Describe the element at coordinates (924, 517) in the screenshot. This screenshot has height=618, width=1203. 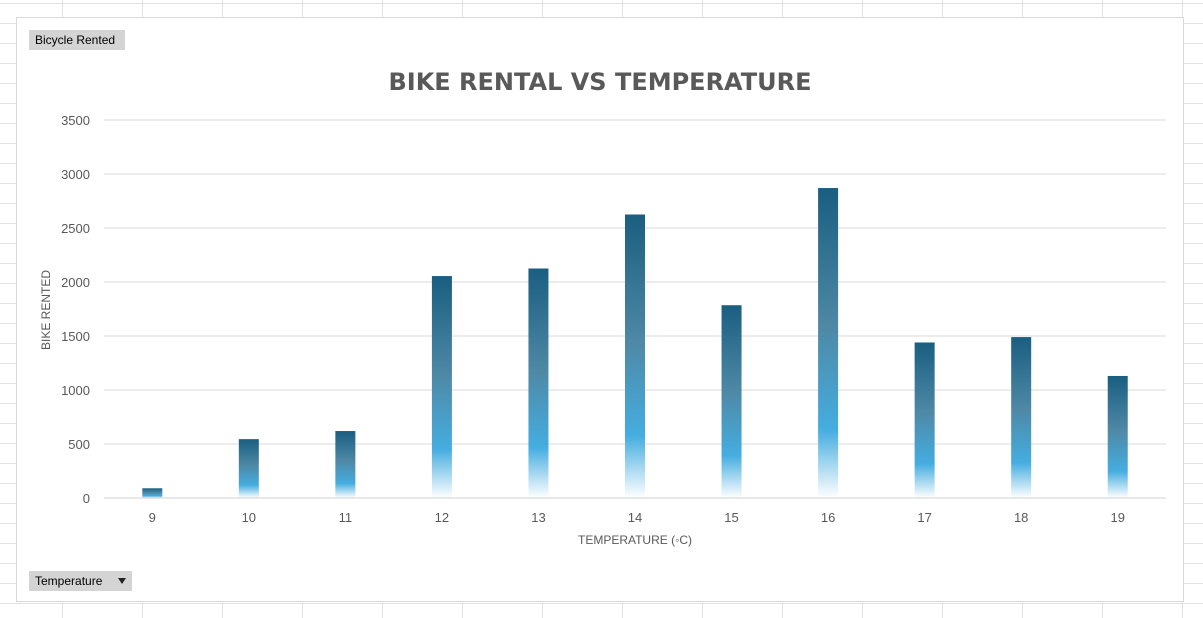
I see `x-tick-label: 17` at that location.